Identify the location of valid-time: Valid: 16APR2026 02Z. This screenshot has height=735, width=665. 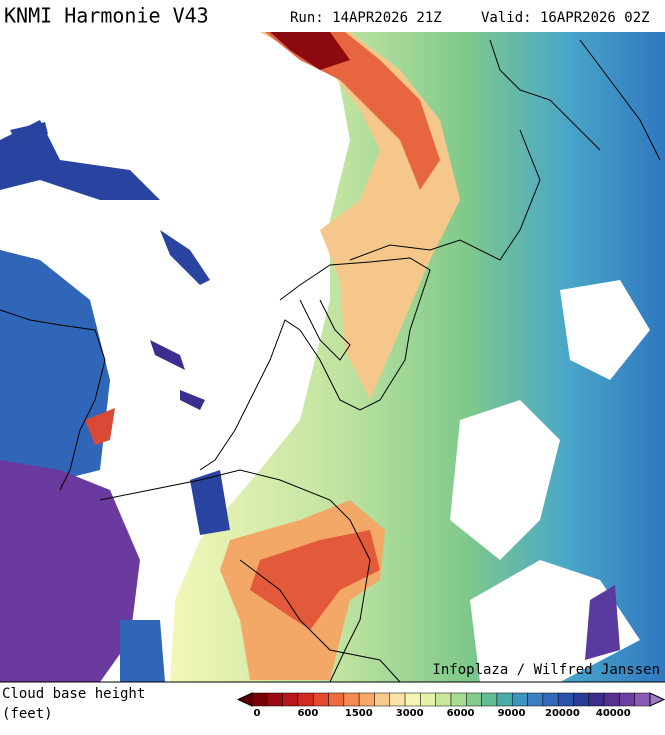
(565, 18).